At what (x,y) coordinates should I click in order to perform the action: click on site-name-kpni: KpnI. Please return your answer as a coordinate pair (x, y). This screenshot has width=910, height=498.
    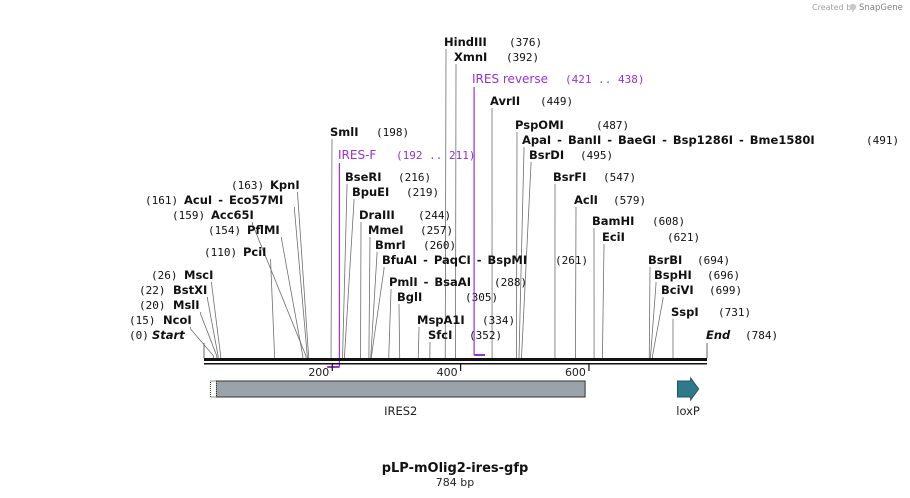
    Looking at the image, I should click on (285, 185).